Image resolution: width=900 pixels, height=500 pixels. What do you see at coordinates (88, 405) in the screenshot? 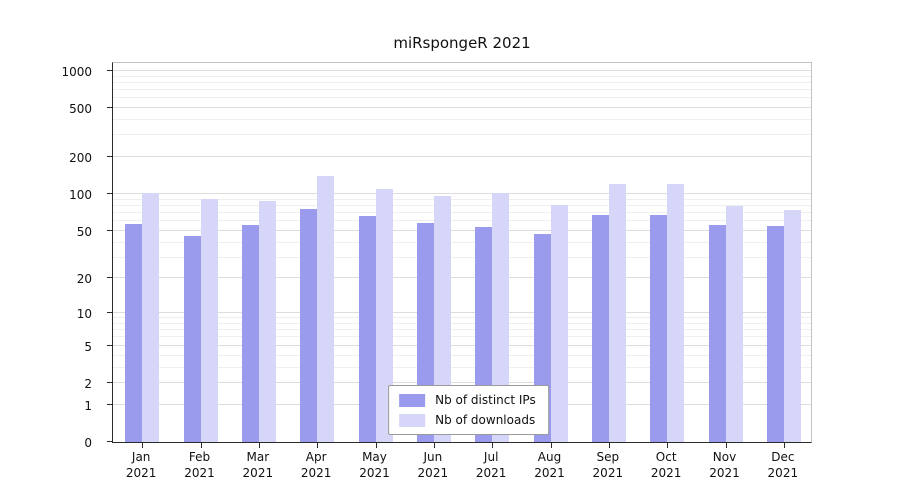
I see `y-tick-label: 1` at bounding box center [88, 405].